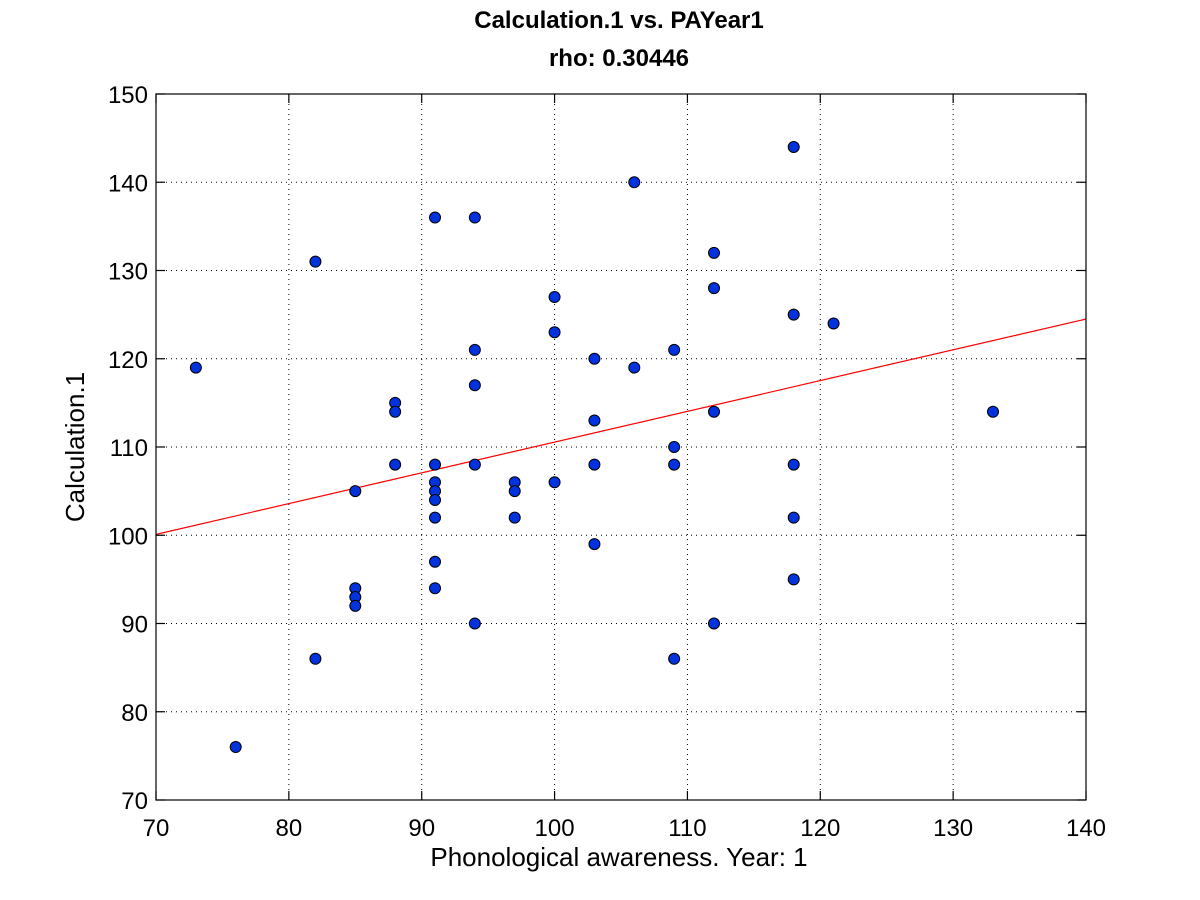 The width and height of the screenshot is (1200, 900). What do you see at coordinates (128, 536) in the screenshot?
I see `y-tick-label: 100` at bounding box center [128, 536].